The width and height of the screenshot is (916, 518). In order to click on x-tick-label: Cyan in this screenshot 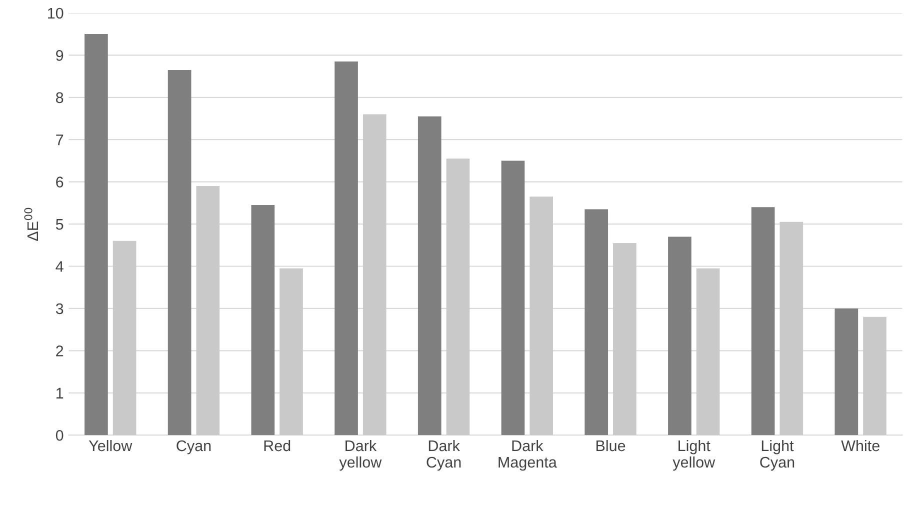, I will do `click(193, 447)`.